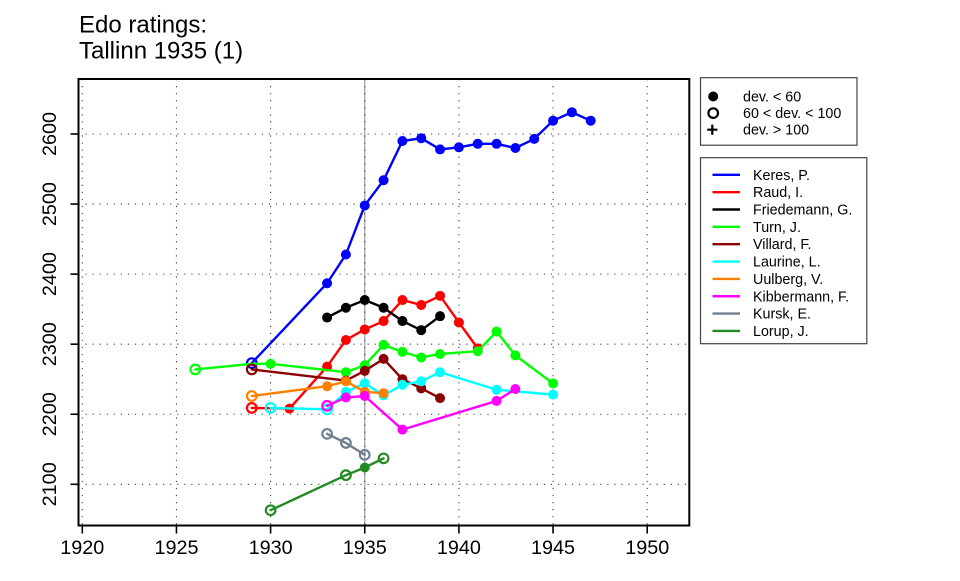  I want to click on svg-text: Kursk, E., so click(782, 315).